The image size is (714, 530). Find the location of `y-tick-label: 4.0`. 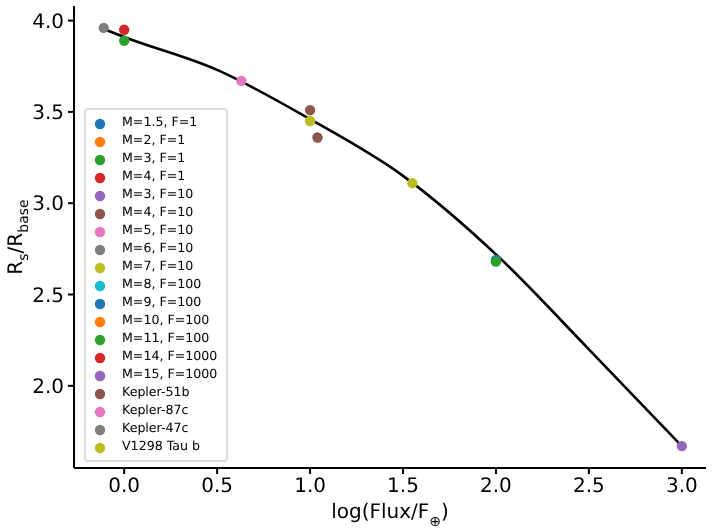

y-tick-label: 4.0 is located at coordinates (48, 22).